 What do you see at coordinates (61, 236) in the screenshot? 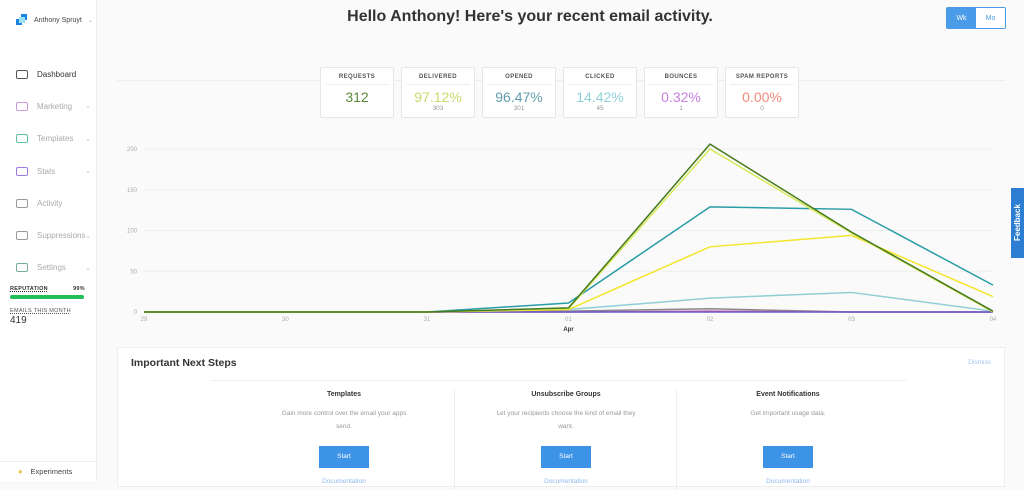
I see `sidebar-item-label: Suppressions` at bounding box center [61, 236].